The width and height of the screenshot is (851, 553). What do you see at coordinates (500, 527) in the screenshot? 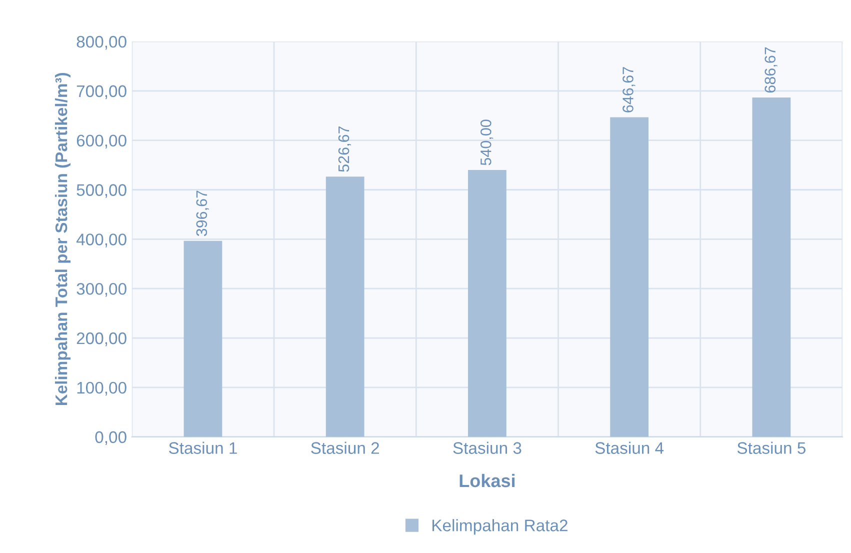
I see `legend-label: Kelimpahan Rata2` at bounding box center [500, 527].